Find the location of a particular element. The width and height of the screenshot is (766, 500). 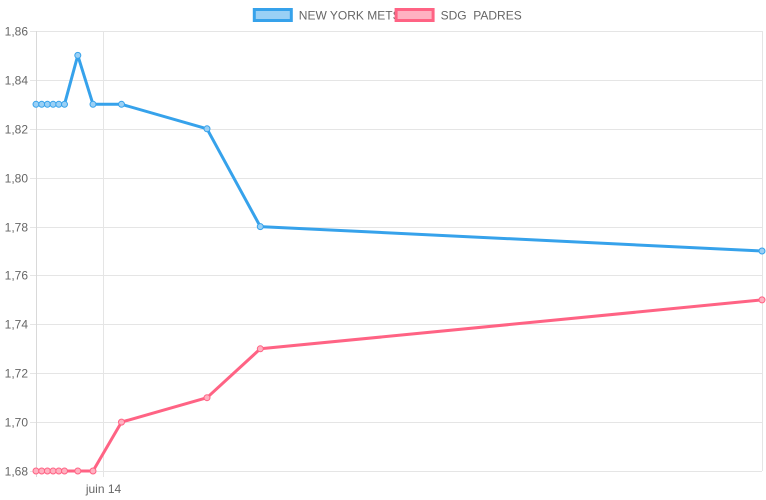

y-tick-label: 1,84 is located at coordinates (17, 81).